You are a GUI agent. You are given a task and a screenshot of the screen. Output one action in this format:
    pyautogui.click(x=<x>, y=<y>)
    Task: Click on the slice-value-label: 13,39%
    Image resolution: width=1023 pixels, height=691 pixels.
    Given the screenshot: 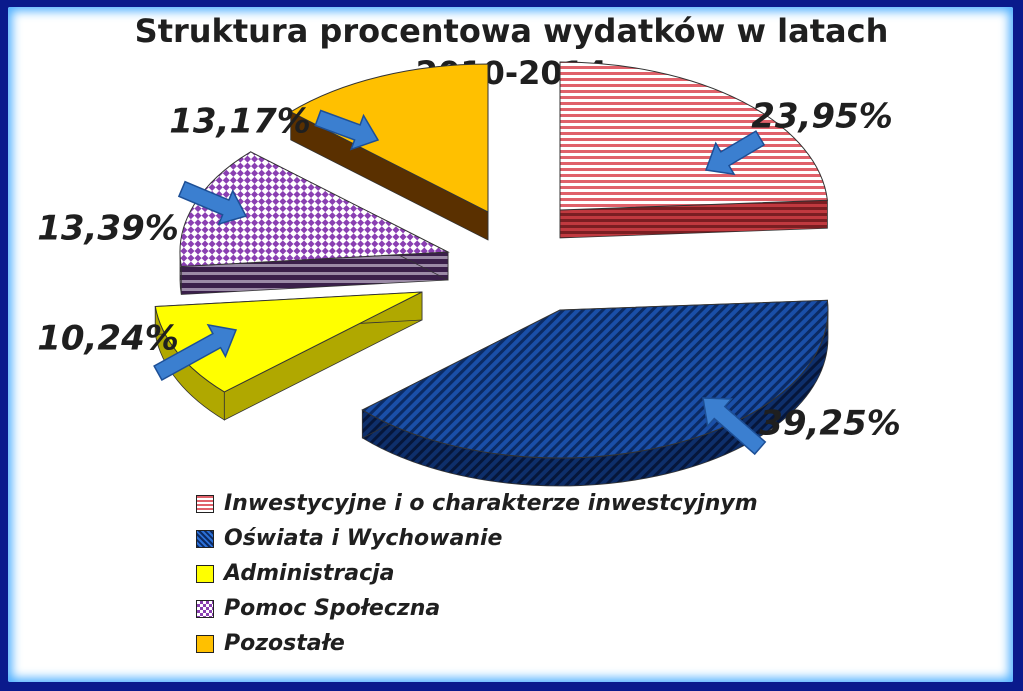 What is the action you would take?
    pyautogui.click(x=108, y=229)
    